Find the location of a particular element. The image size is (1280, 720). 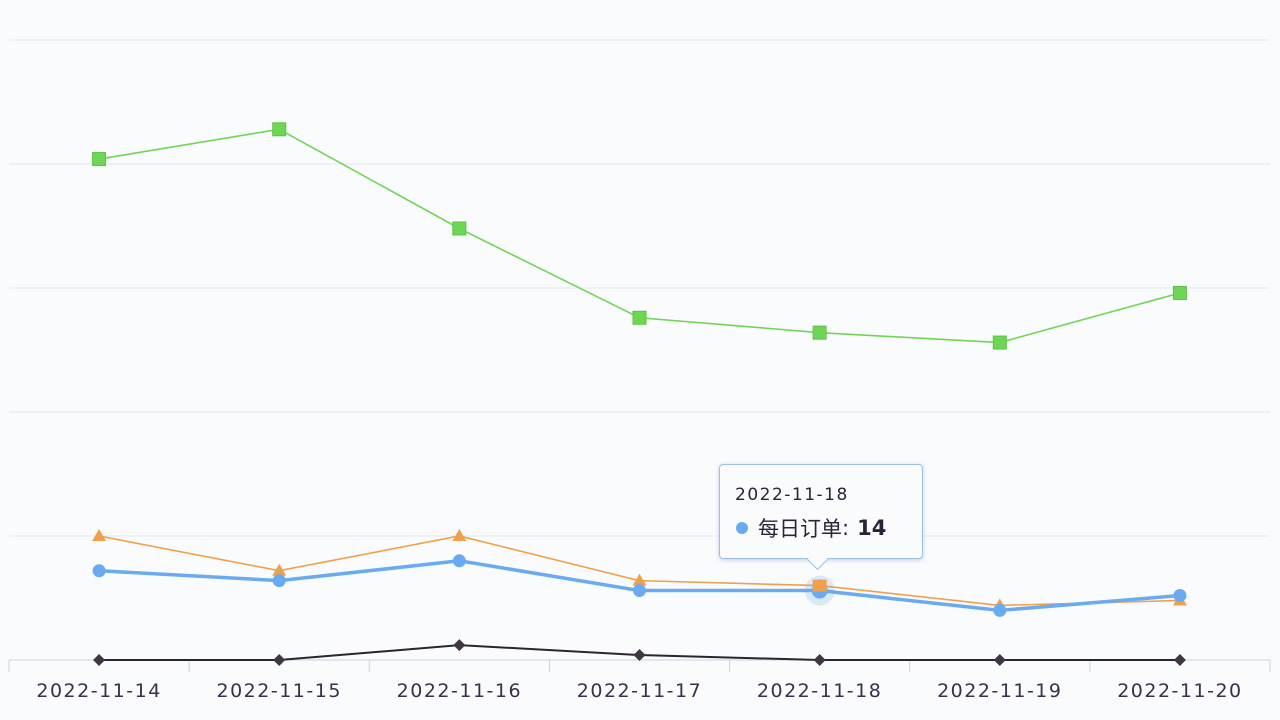

hover-highlight is located at coordinates (819, 590).